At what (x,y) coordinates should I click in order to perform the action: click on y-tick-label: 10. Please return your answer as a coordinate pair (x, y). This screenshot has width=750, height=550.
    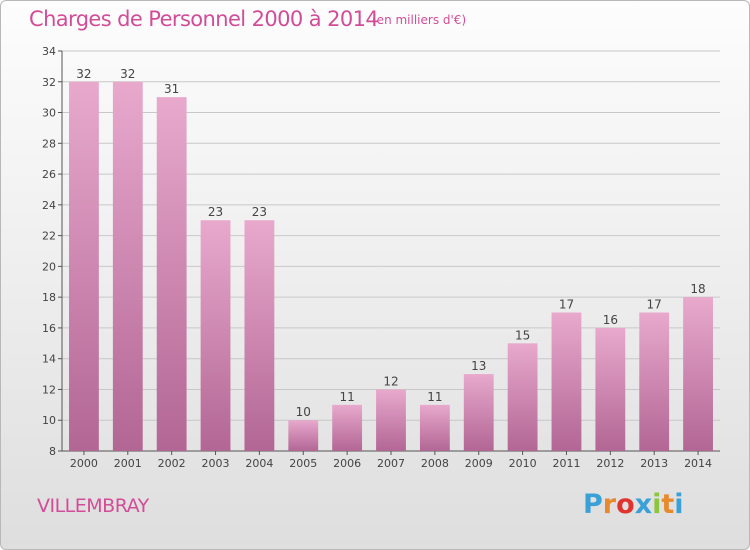
    Looking at the image, I should click on (49, 420).